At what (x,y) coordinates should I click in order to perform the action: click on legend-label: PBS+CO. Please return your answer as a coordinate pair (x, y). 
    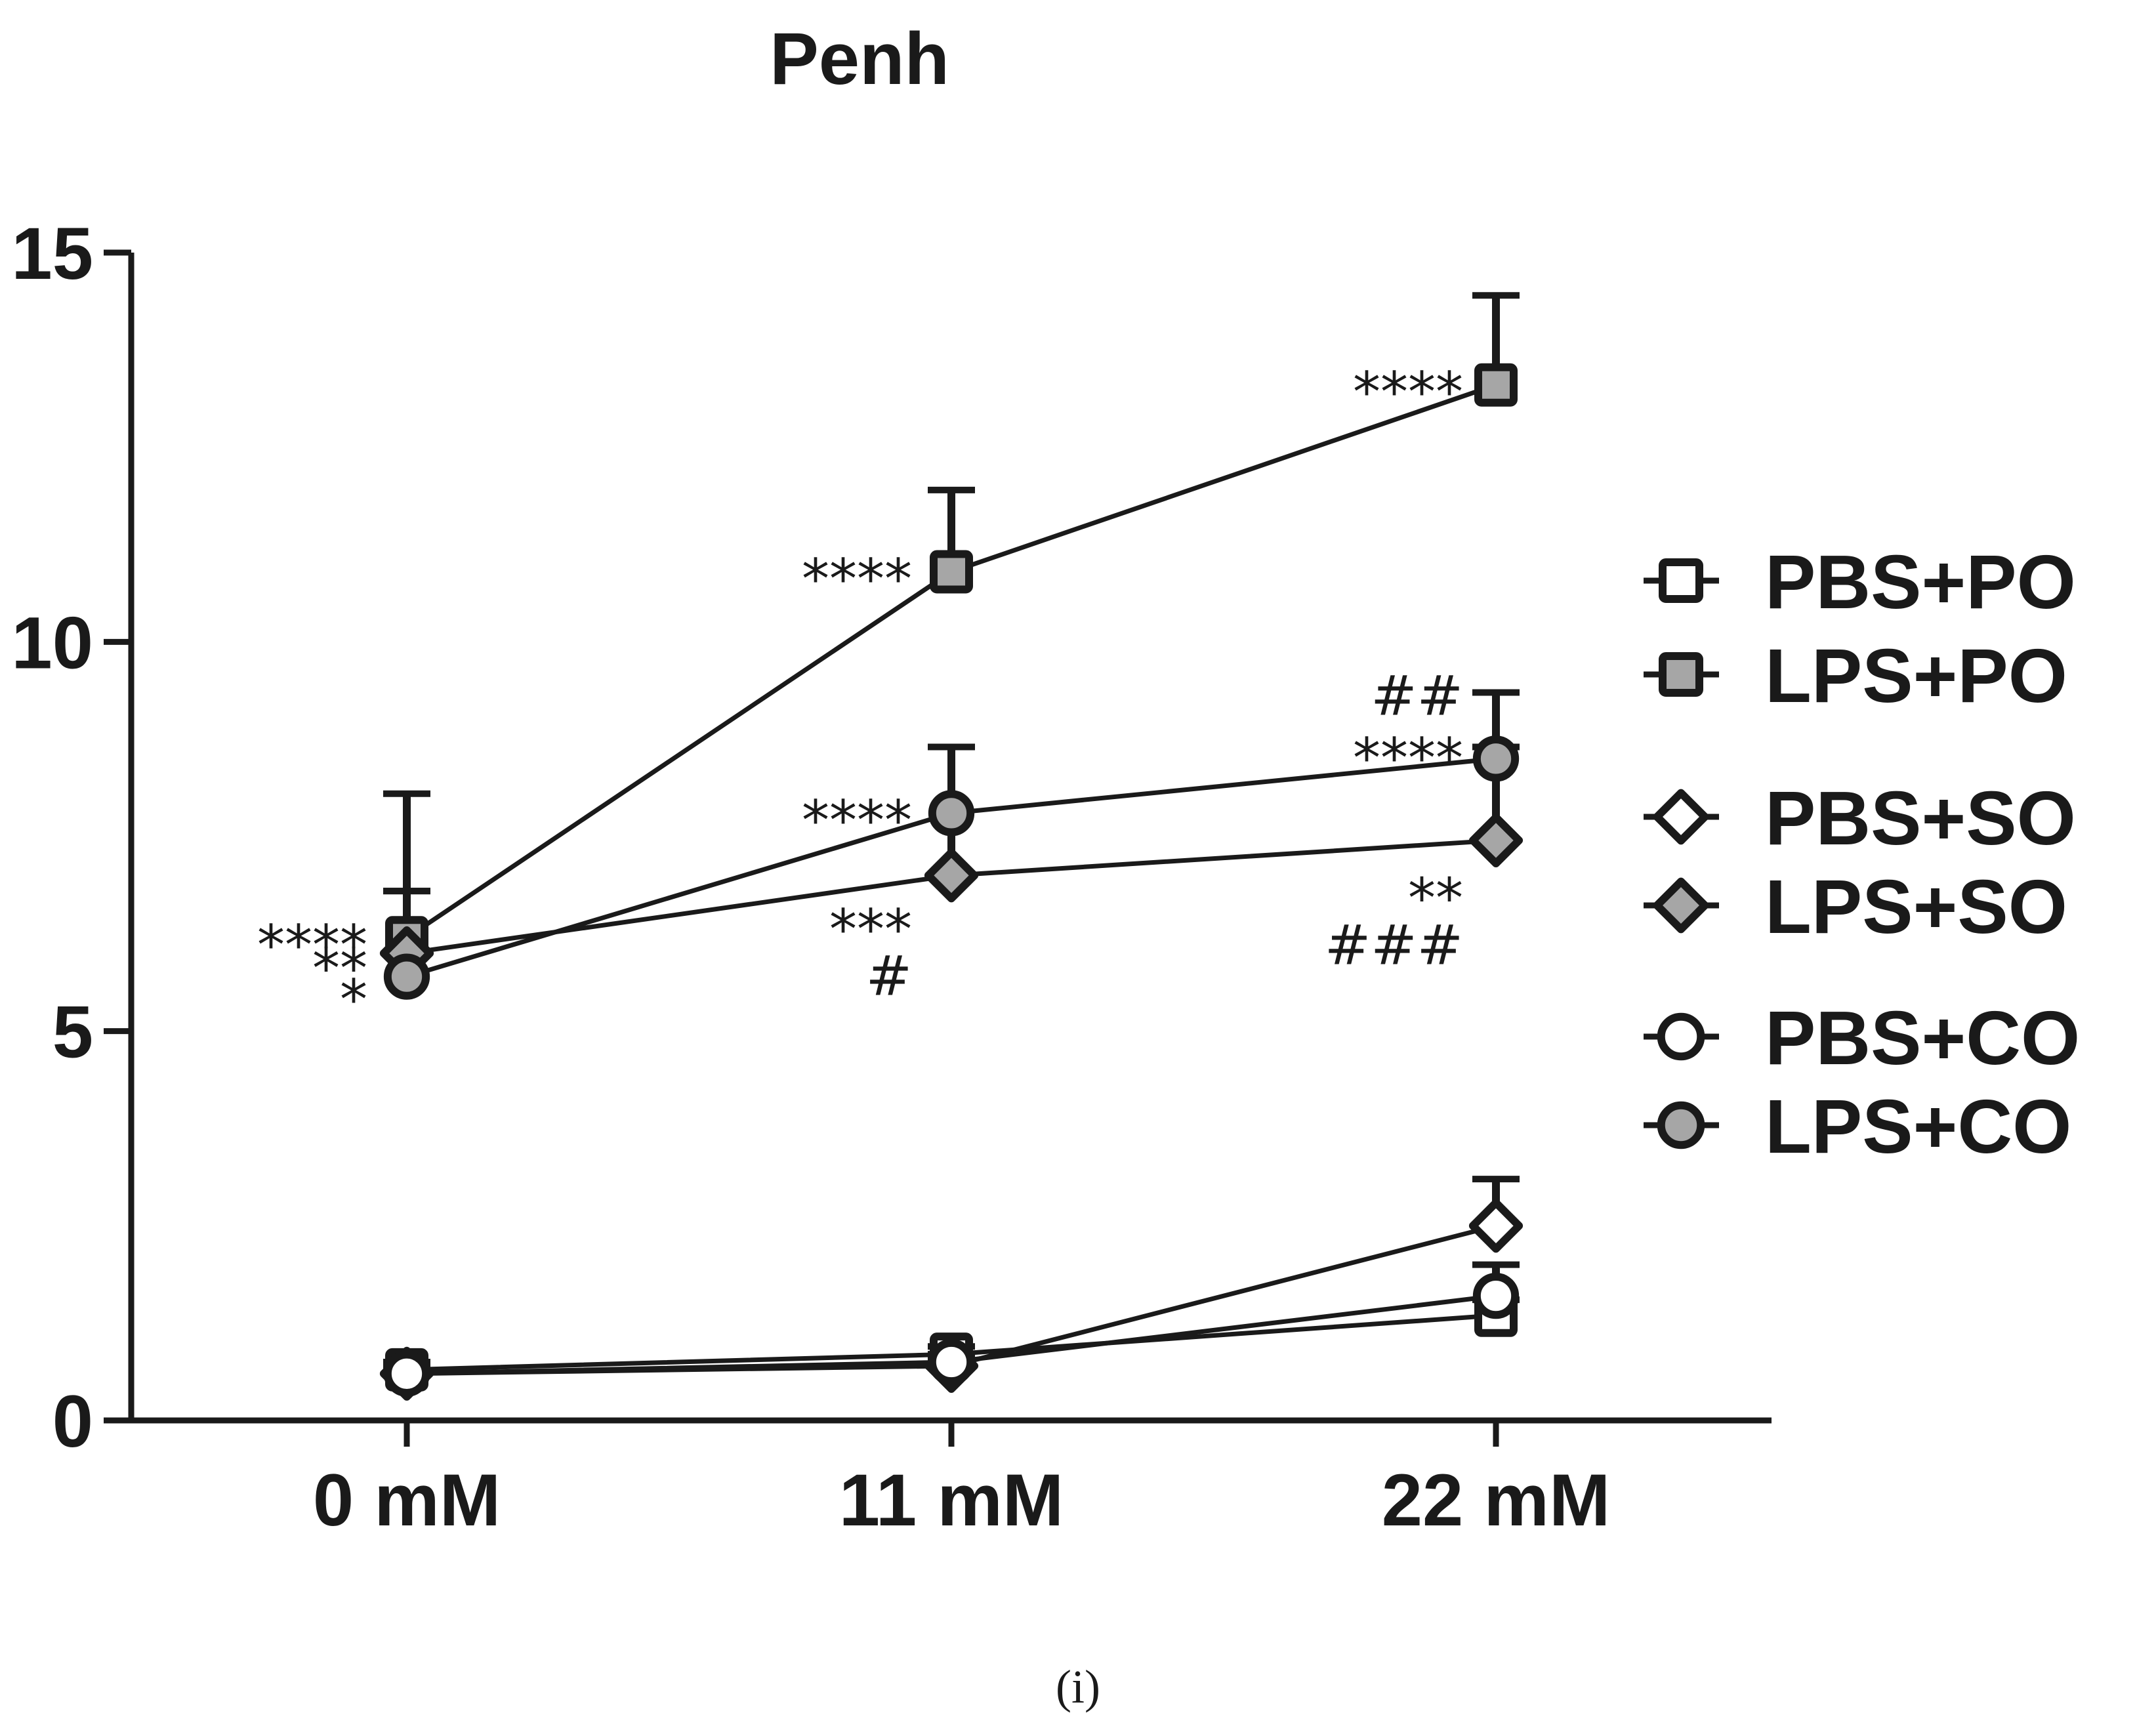
    Looking at the image, I should click on (1923, 1038).